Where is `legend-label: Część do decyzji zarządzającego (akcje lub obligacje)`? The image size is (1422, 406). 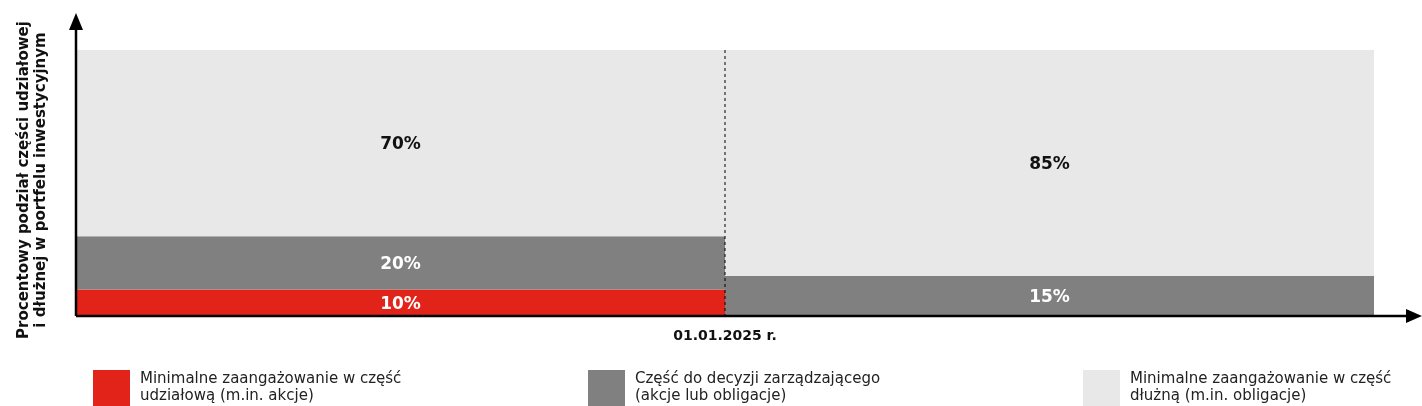
legend-label: Część do decyzji zarządzającego (akcje lub obligacje) is located at coordinates (758, 386).